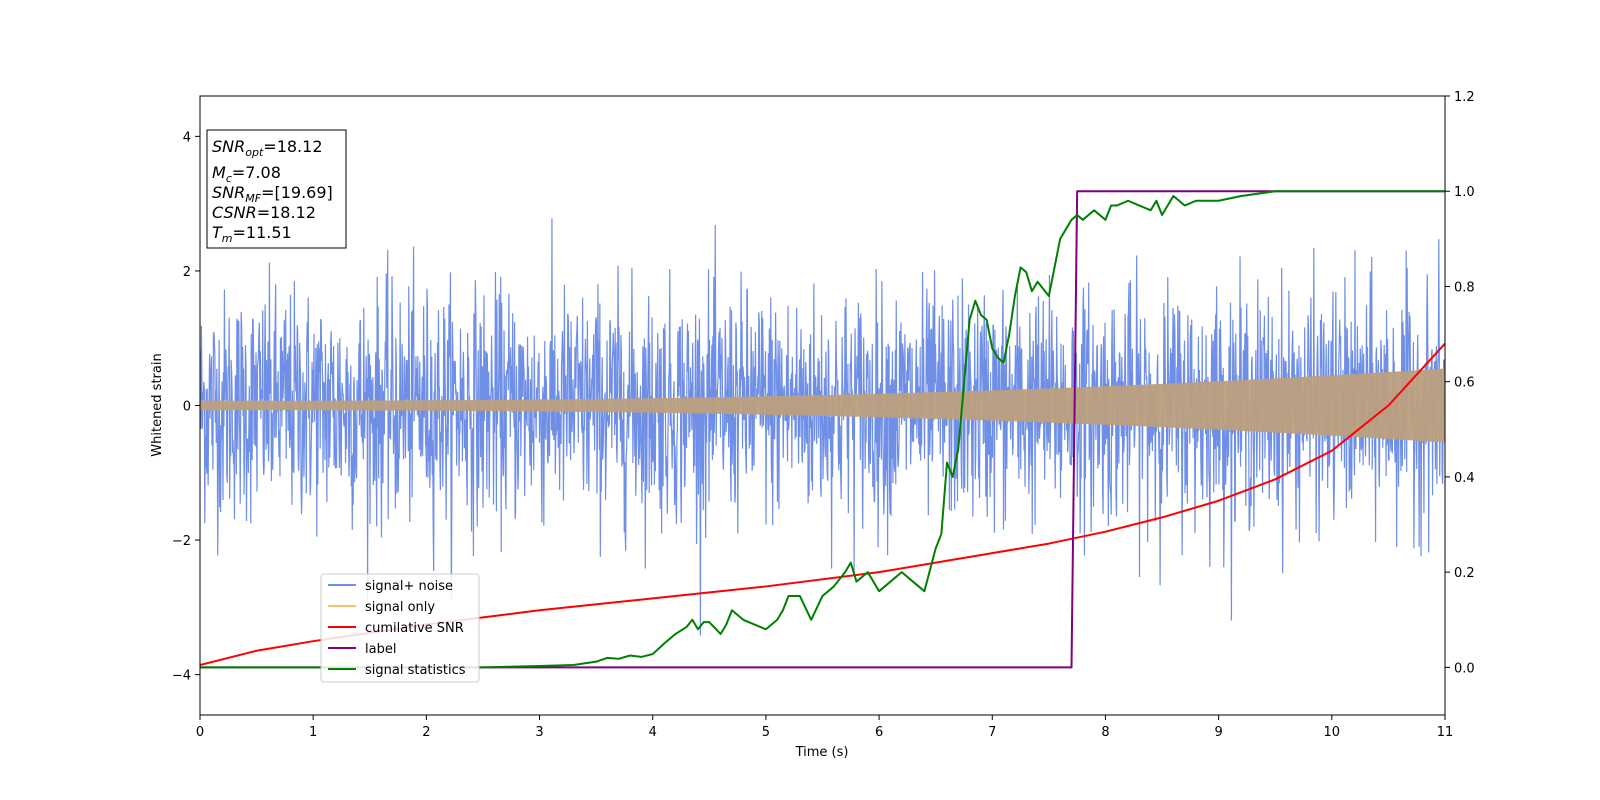 Image resolution: width=1600 pixels, height=800 pixels. Describe the element at coordinates (1464, 573) in the screenshot. I see `y-right-tick-label: 0.2` at that location.